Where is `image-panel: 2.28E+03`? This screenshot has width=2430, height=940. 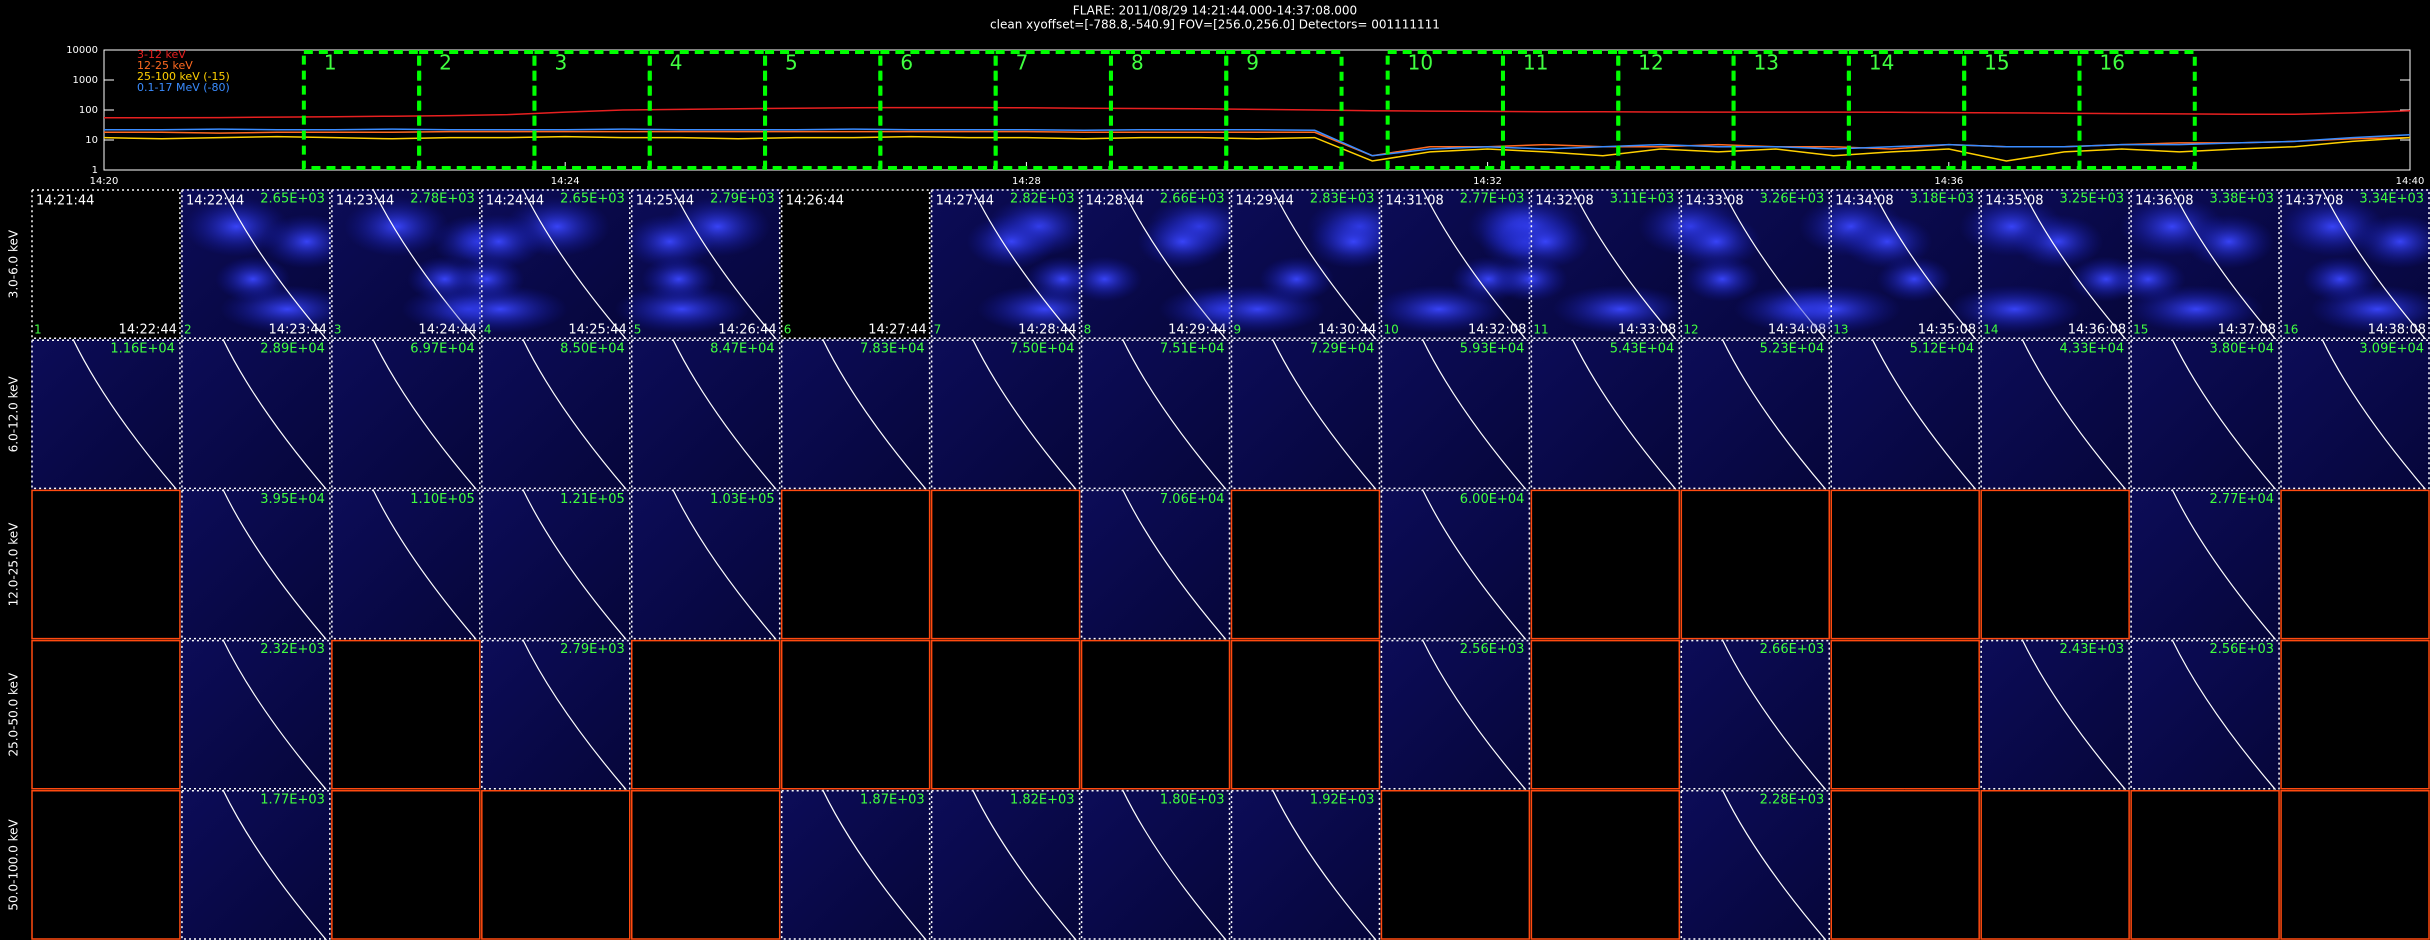
image-panel: 2.28E+03 is located at coordinates (1755, 864).